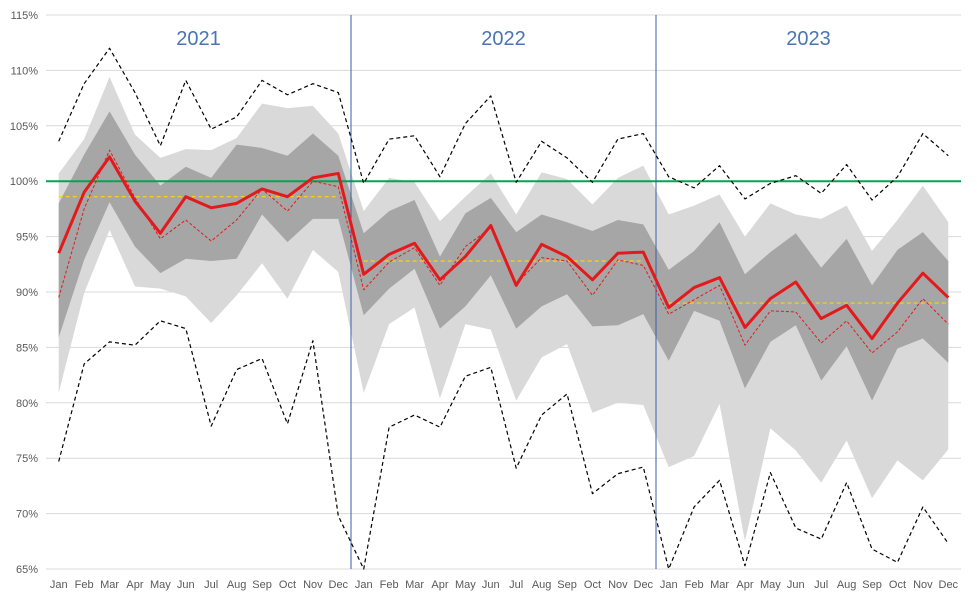  I want to click on y-axis-ticks: 65% 70% 75% 80% 85% 90% 95% 100% 105% 110% 115%, so click(24, 293).